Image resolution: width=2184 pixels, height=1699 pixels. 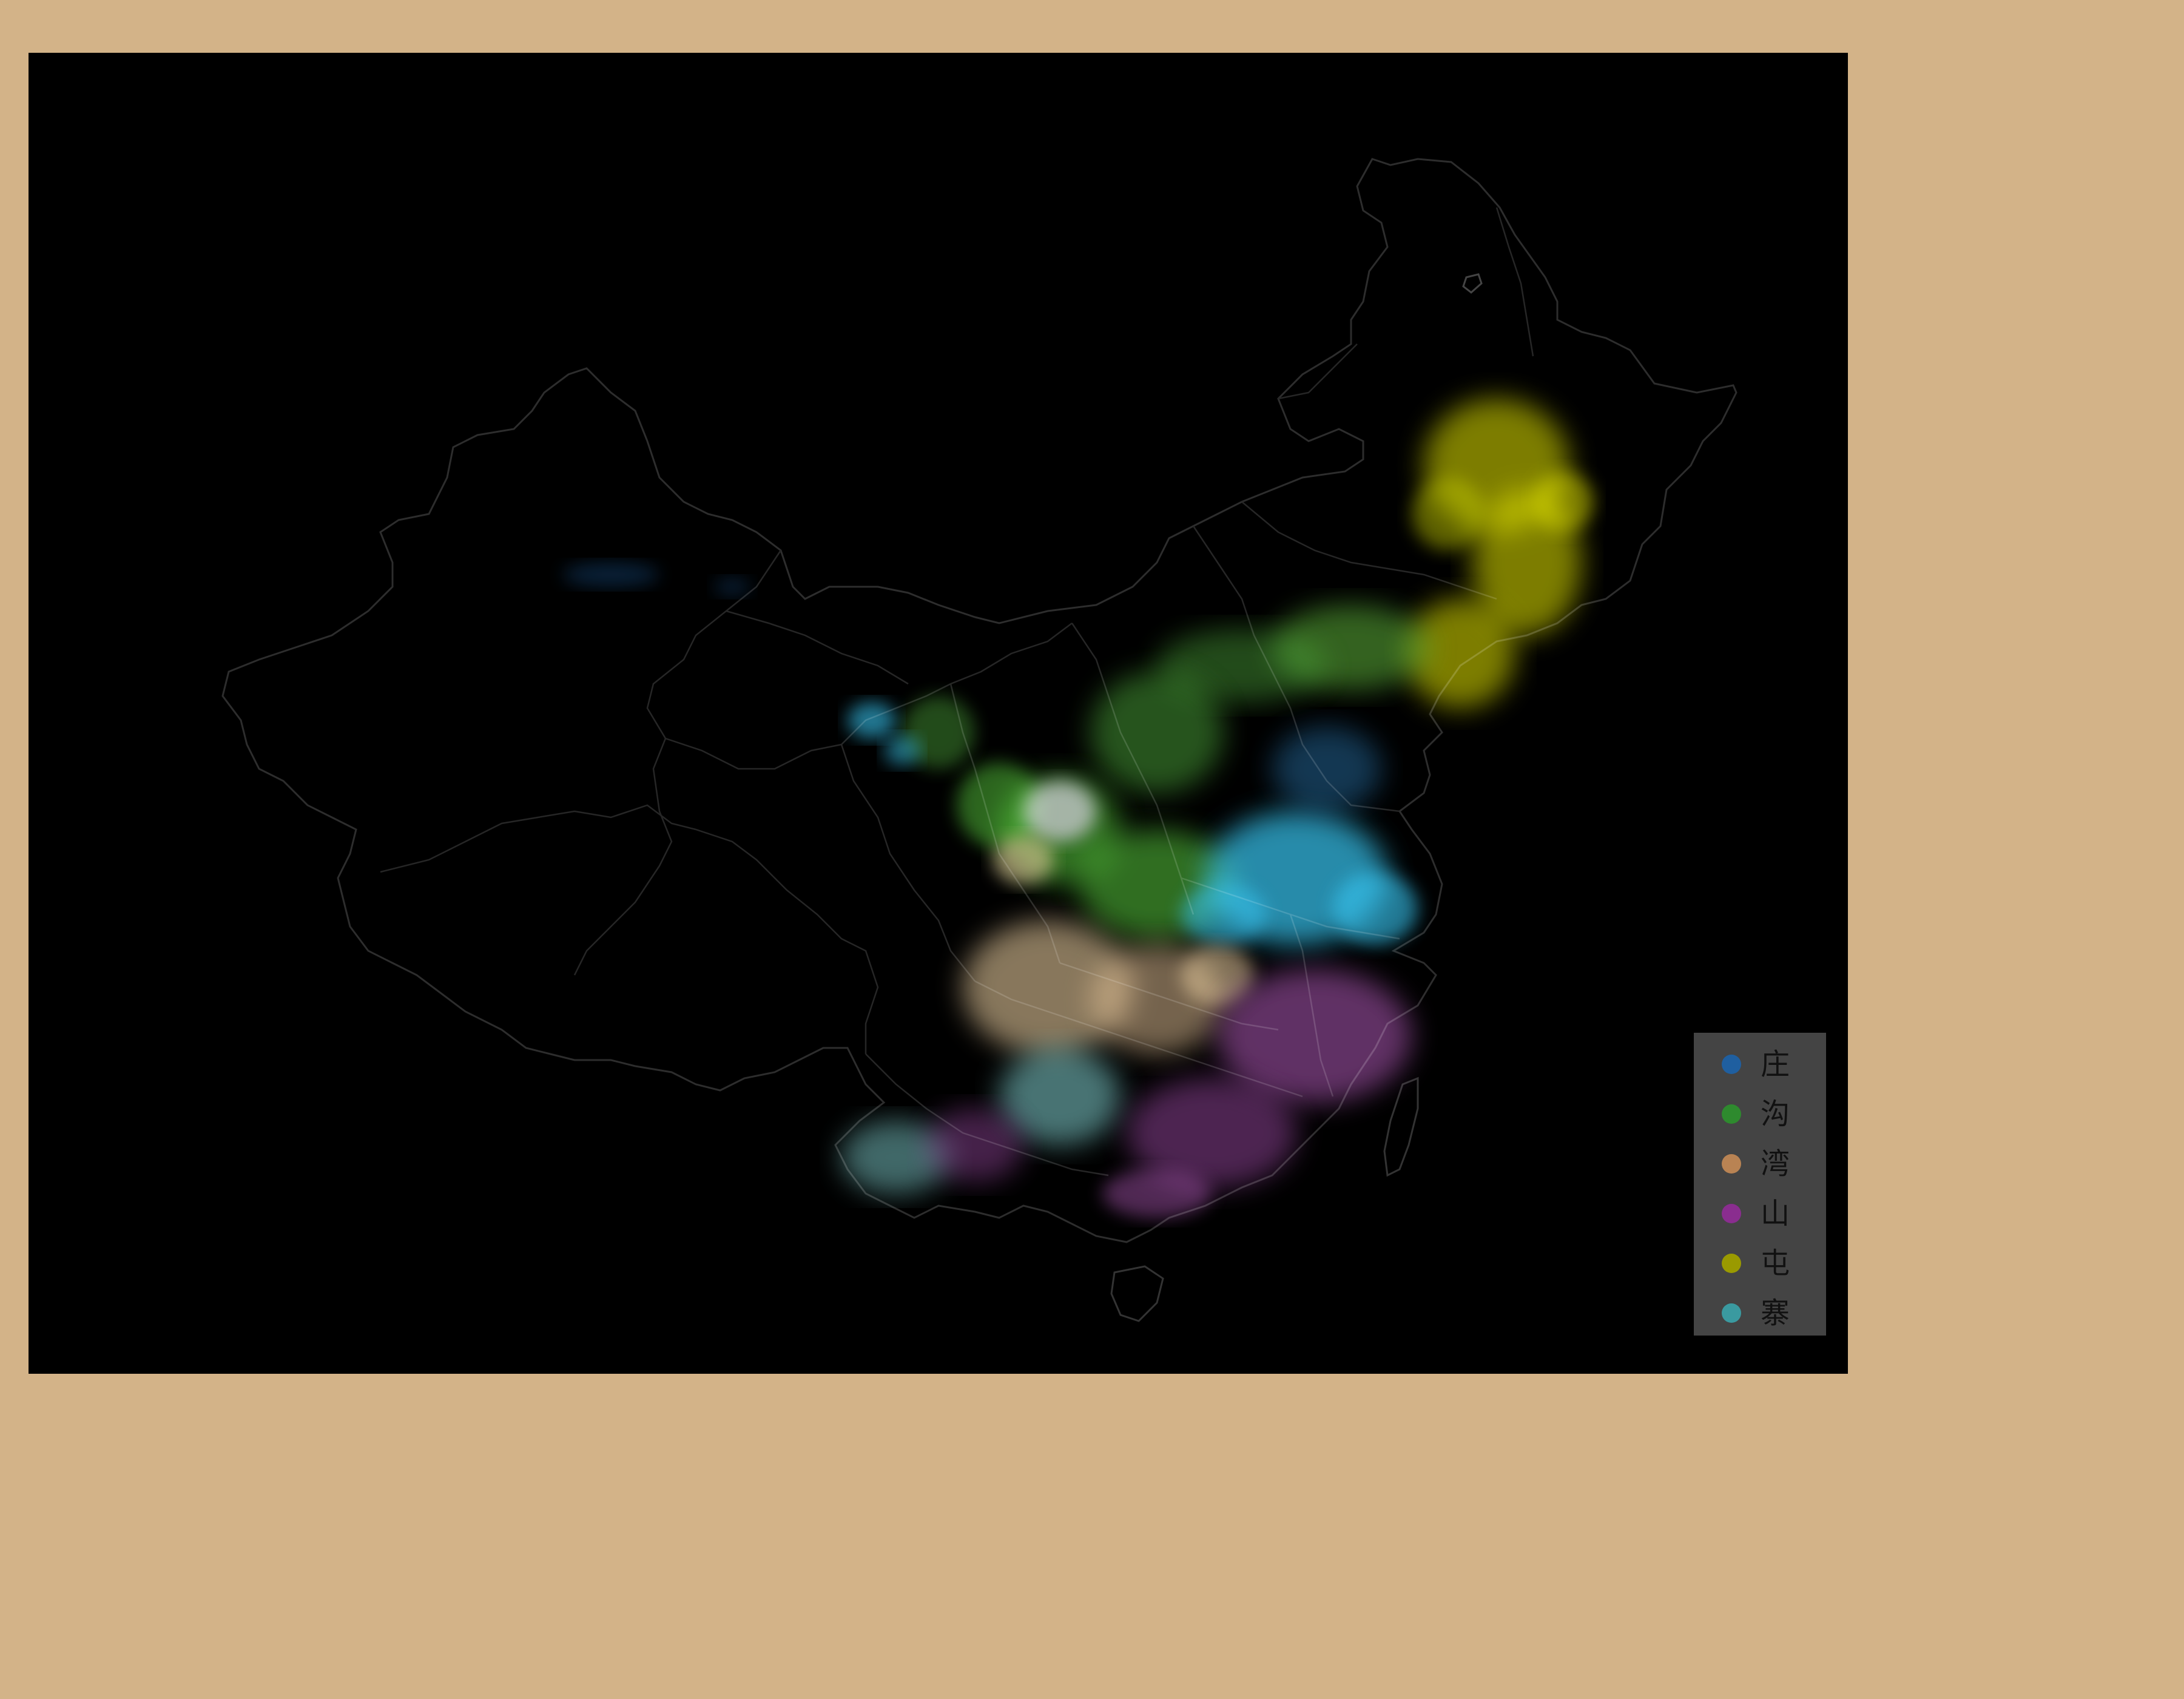 I want to click on legend: 庄 沟 湾 山 屯 寨, so click(x=1760, y=1184).